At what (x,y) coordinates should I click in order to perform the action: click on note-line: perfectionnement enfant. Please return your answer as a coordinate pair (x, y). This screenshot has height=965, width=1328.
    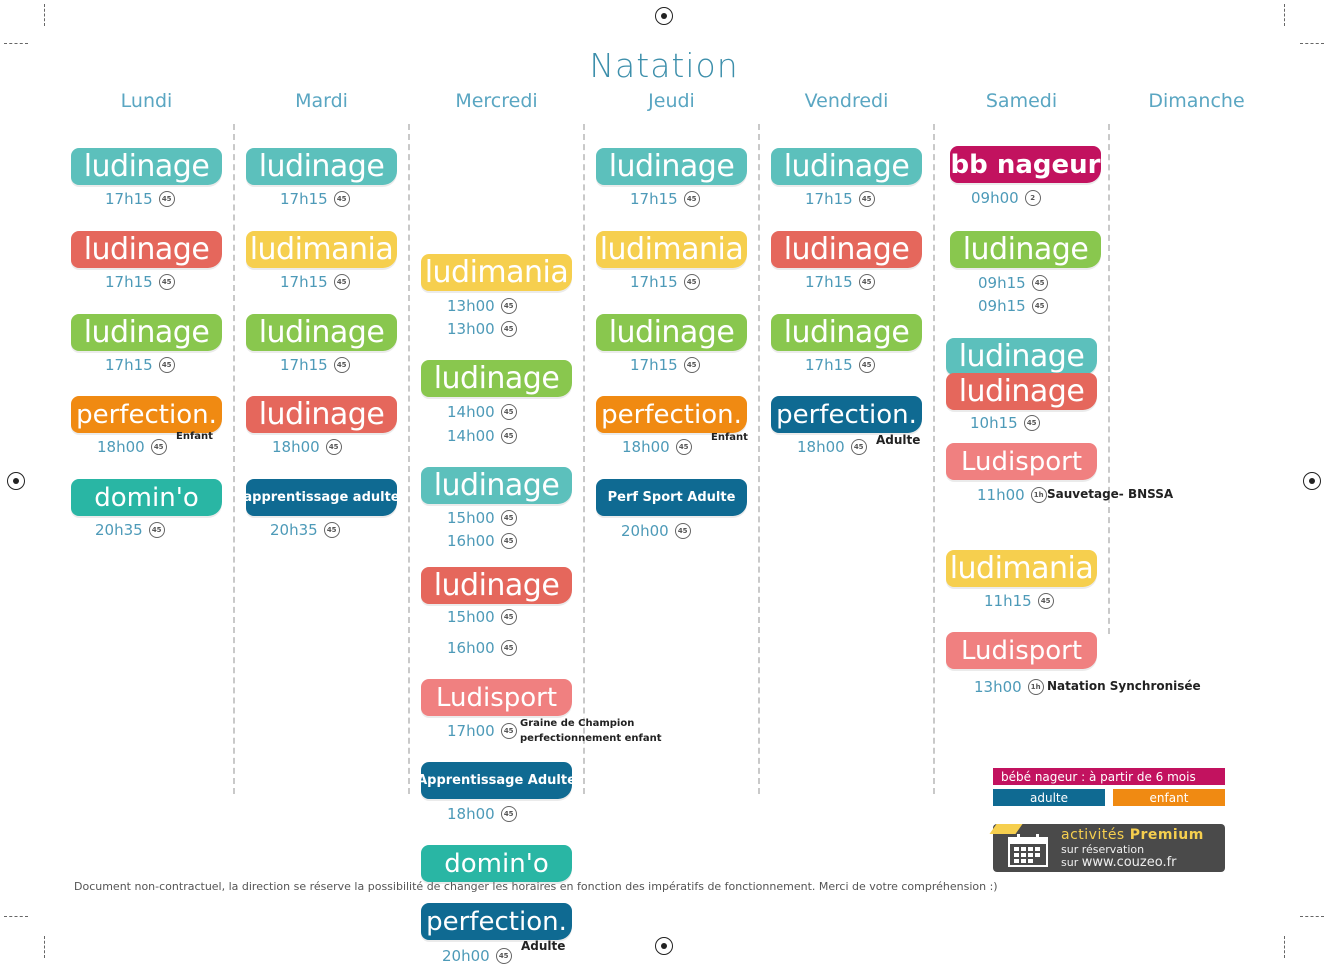
    Looking at the image, I should click on (591, 738).